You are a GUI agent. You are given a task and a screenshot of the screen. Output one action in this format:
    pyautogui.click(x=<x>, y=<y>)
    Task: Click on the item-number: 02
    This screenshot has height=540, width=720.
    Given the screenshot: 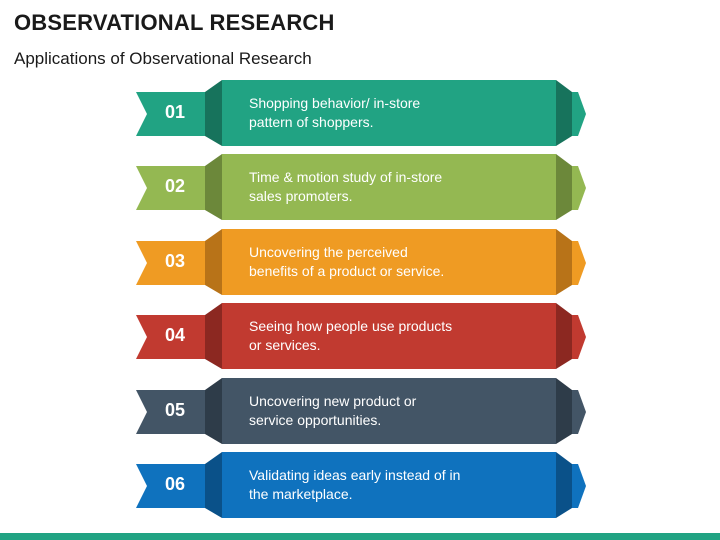 What is the action you would take?
    pyautogui.click(x=175, y=186)
    